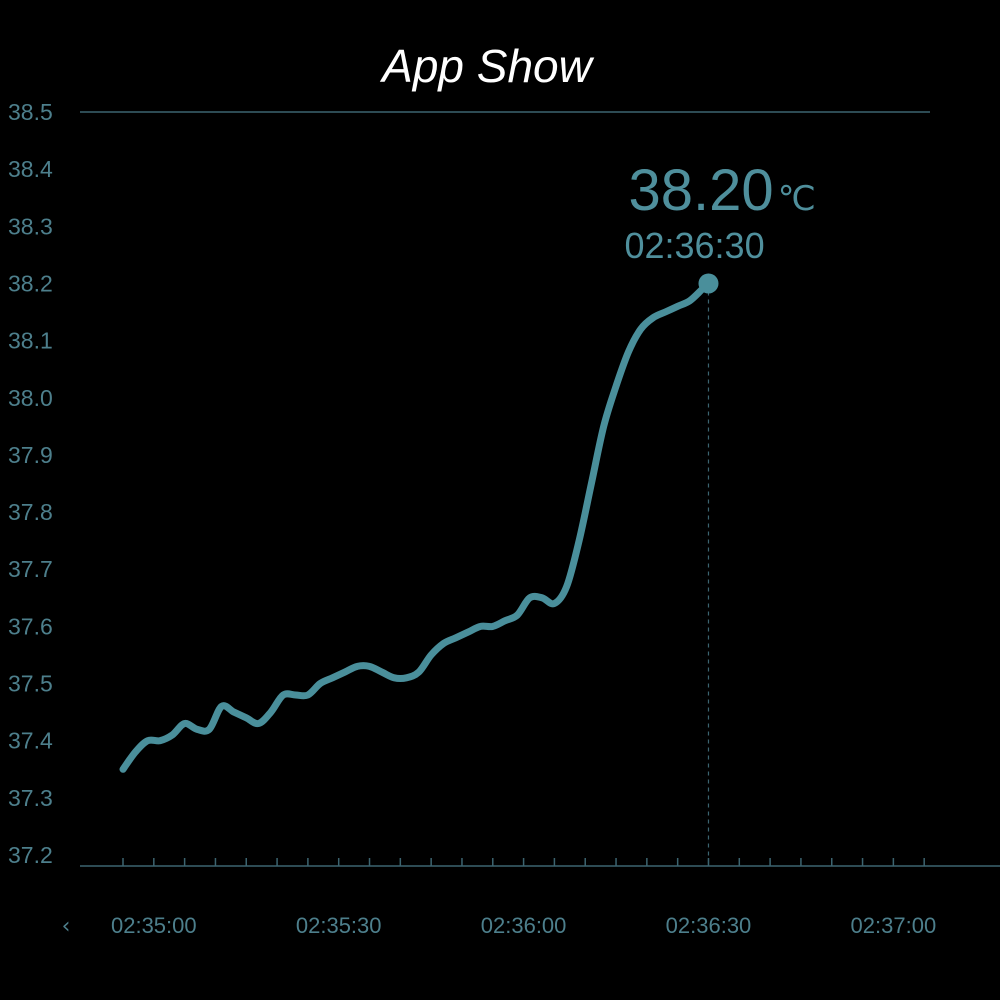 The width and height of the screenshot is (1000, 1000). What do you see at coordinates (700, 190) in the screenshot?
I see `readout-temperature: 38.20` at bounding box center [700, 190].